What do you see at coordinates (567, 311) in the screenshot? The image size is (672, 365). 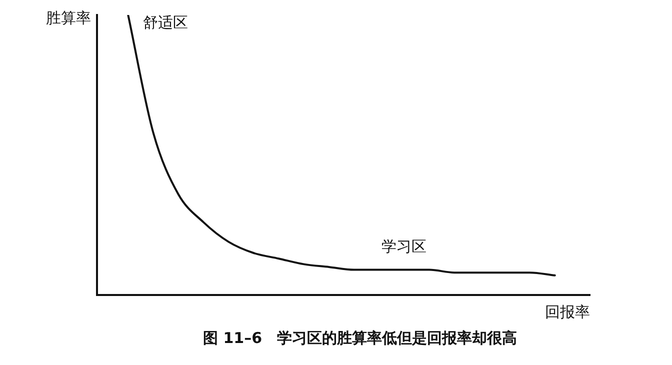 I see `x-axis-title: 回报率` at bounding box center [567, 311].